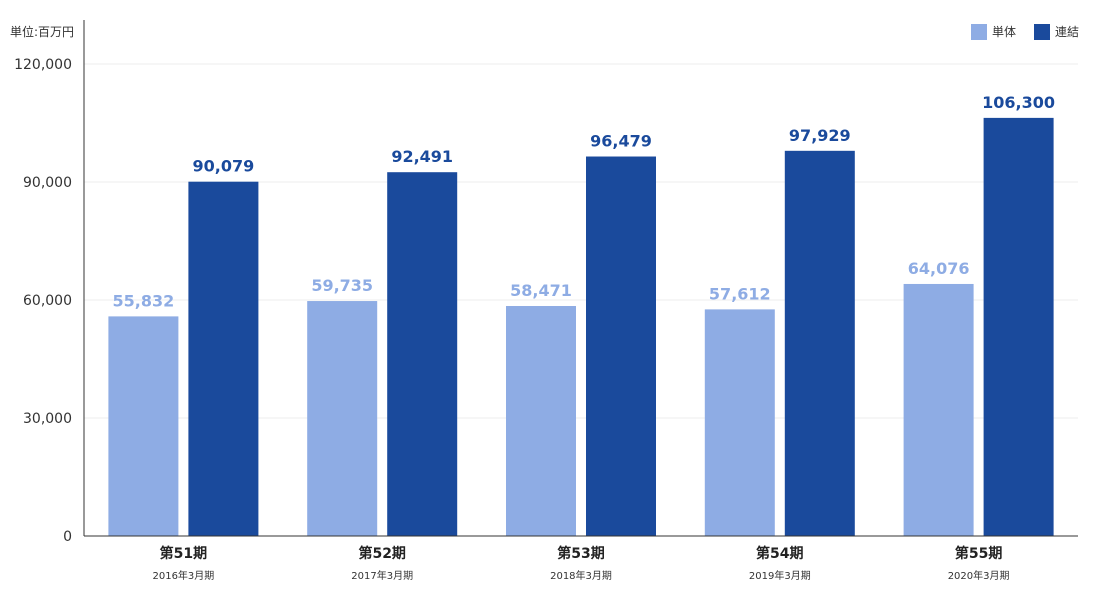 The width and height of the screenshot is (1093, 600). Describe the element at coordinates (581, 575) in the screenshot. I see `x-sub-label: 2018年3月期` at that location.